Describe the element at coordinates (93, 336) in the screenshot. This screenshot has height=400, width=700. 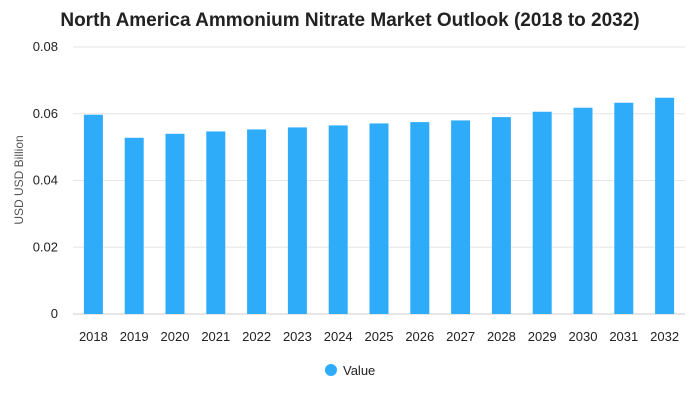
I see `x-tick-label: 2018` at that location.